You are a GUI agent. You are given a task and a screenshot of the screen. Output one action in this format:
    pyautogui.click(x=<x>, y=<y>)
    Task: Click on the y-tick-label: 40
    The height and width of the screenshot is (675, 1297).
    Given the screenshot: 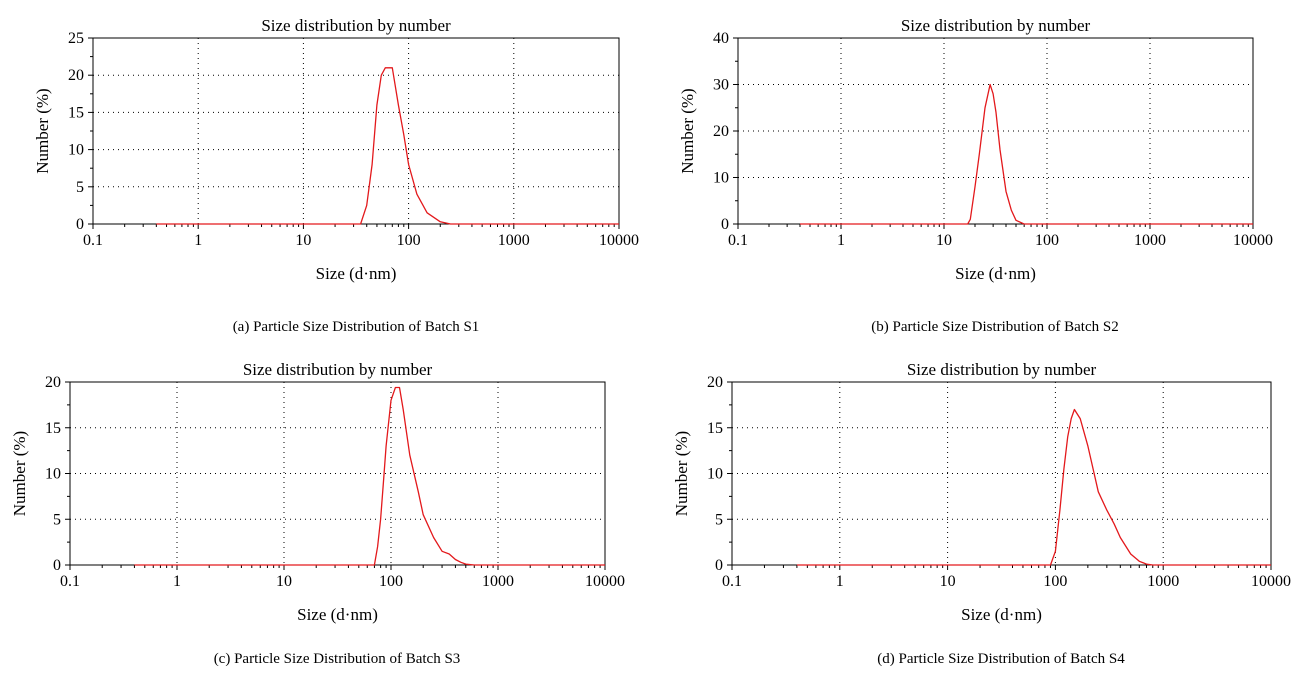 What is the action you would take?
    pyautogui.click(x=721, y=38)
    